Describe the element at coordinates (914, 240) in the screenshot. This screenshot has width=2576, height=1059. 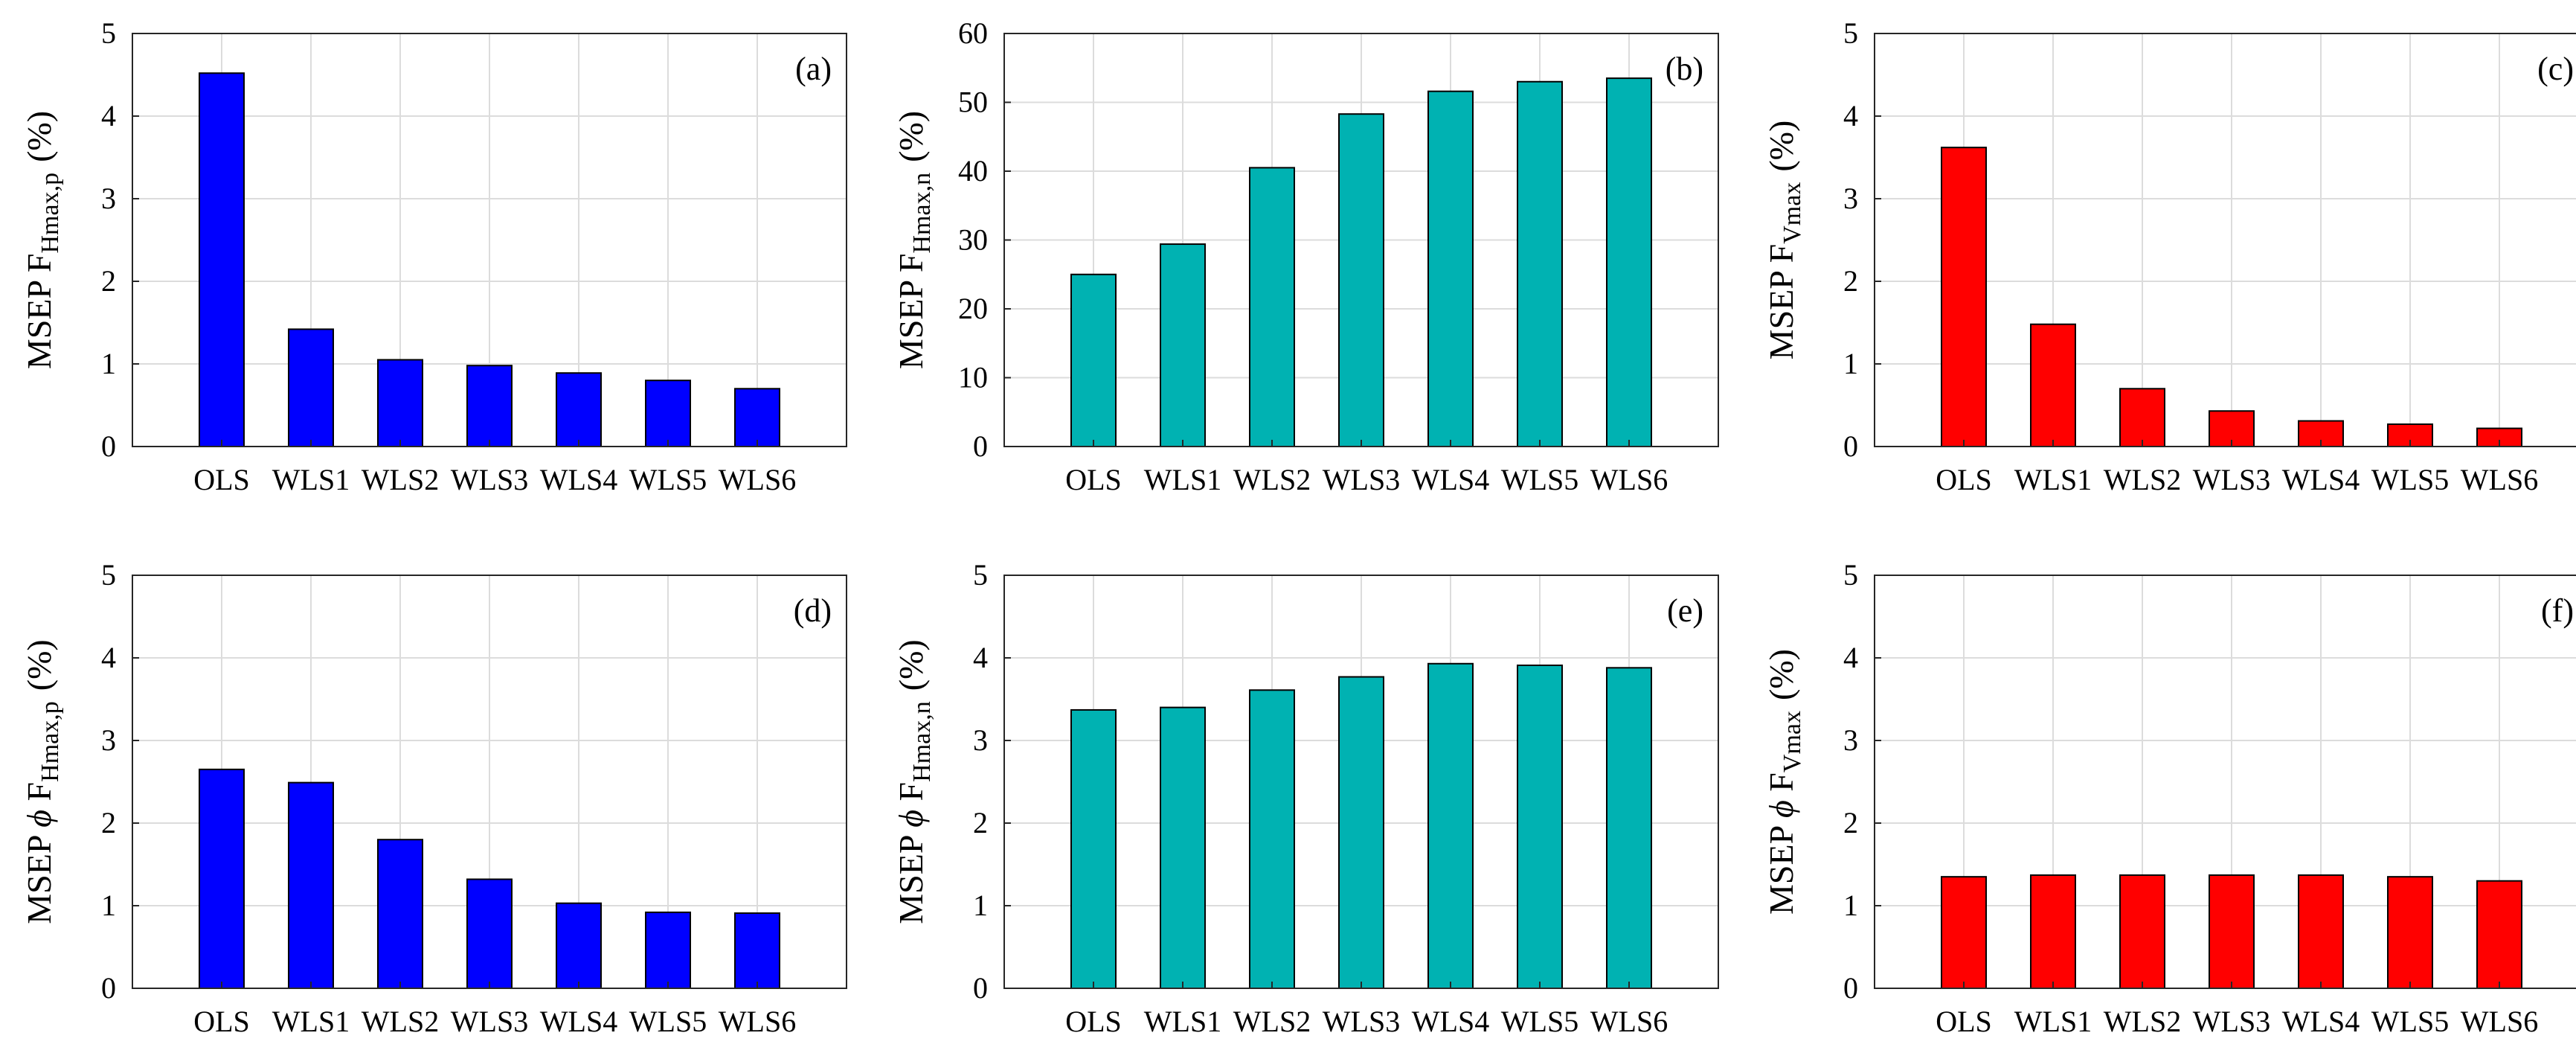
I see `y-axis-label: MSEP FHmax,n (%)` at that location.